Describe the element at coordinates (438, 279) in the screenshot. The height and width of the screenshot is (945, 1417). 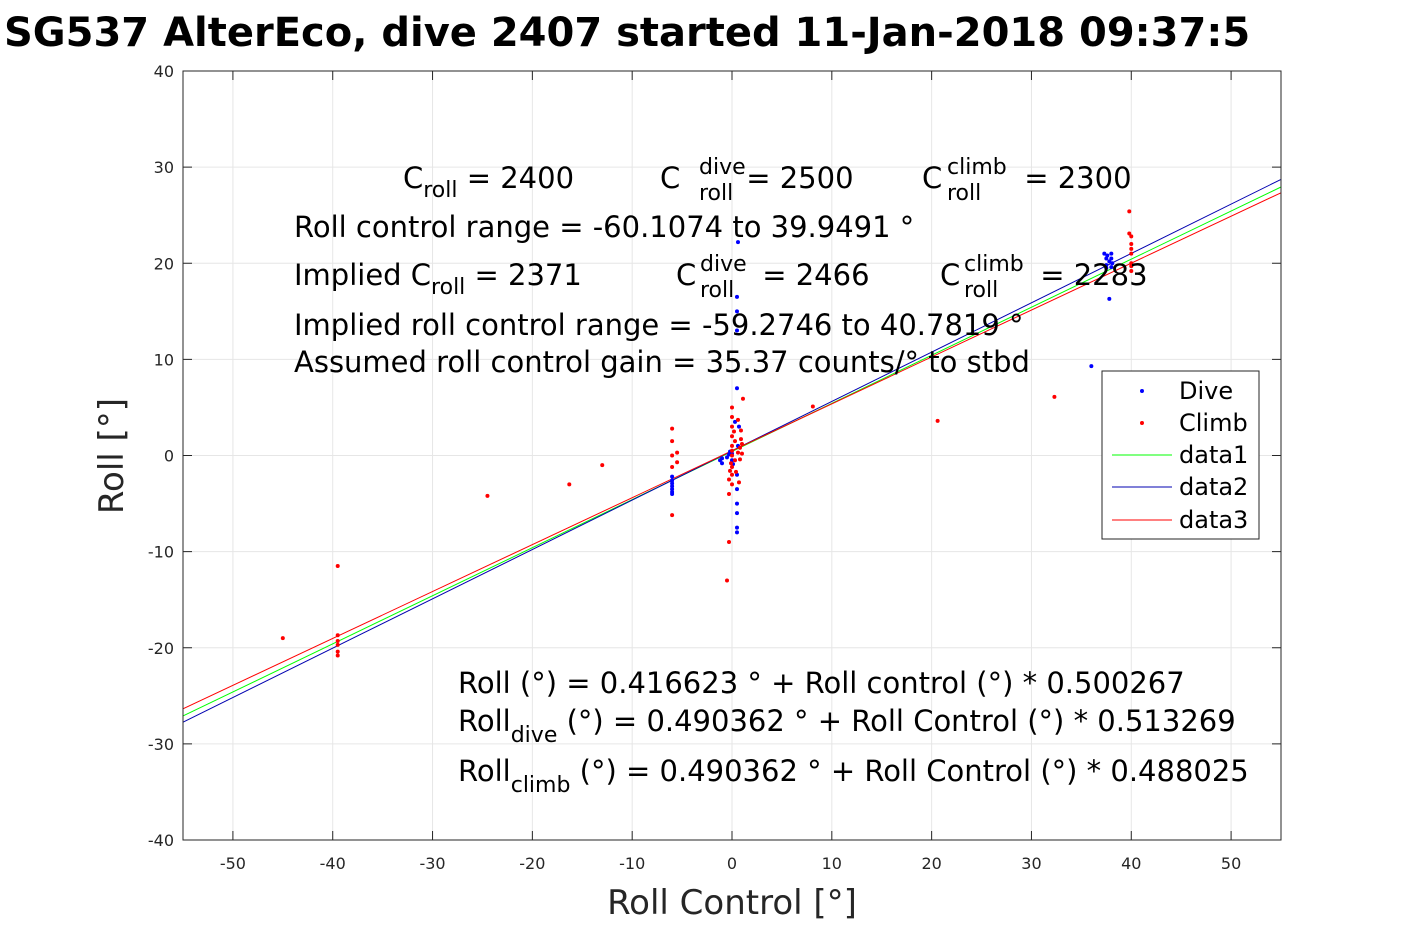
I see `implied-c-roll-text: Implied Croll = 2371` at that location.